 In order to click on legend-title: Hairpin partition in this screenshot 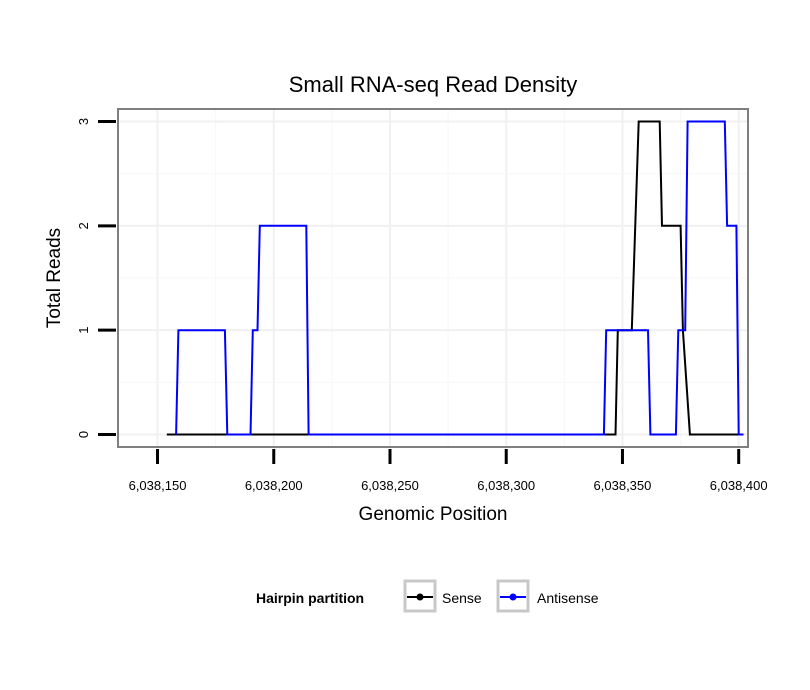, I will do `click(310, 598)`.